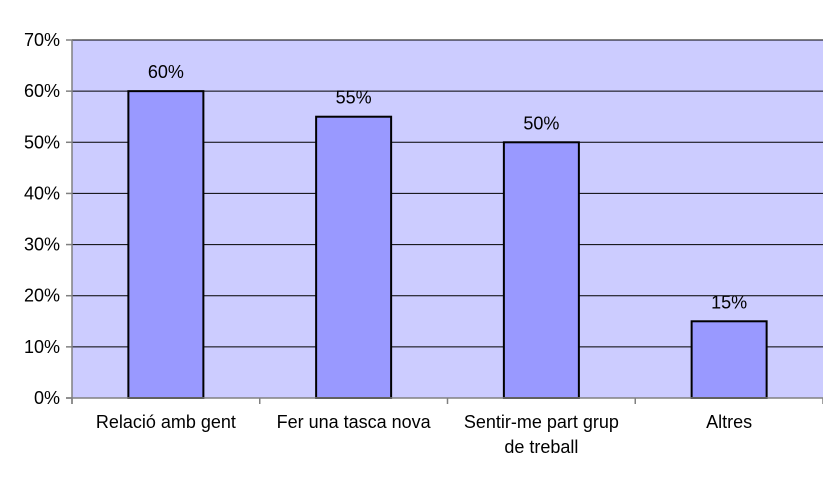  What do you see at coordinates (42, 245) in the screenshot?
I see `y-tick-label-3: 30%` at bounding box center [42, 245].